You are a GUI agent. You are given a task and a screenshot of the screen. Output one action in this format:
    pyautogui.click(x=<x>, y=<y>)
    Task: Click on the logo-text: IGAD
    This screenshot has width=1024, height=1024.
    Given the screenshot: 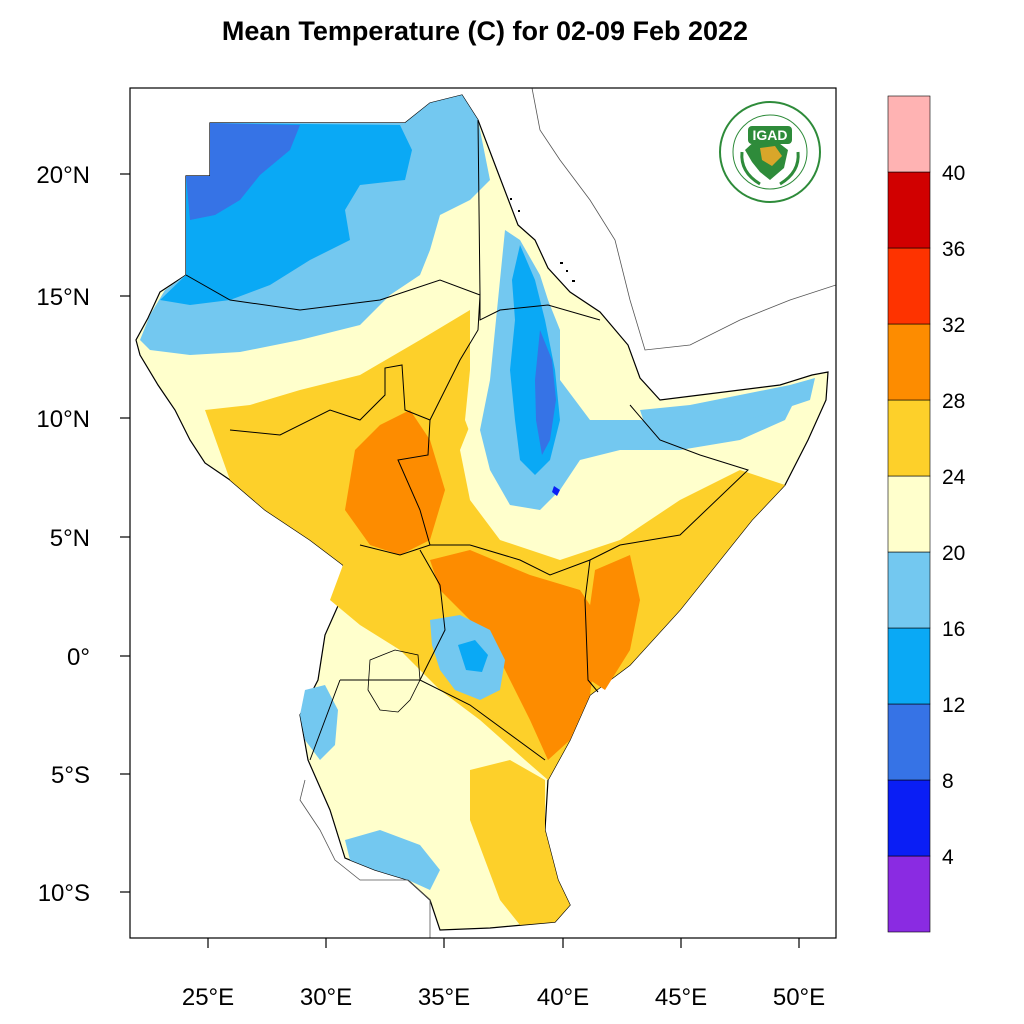 What is the action you would take?
    pyautogui.click(x=770, y=135)
    